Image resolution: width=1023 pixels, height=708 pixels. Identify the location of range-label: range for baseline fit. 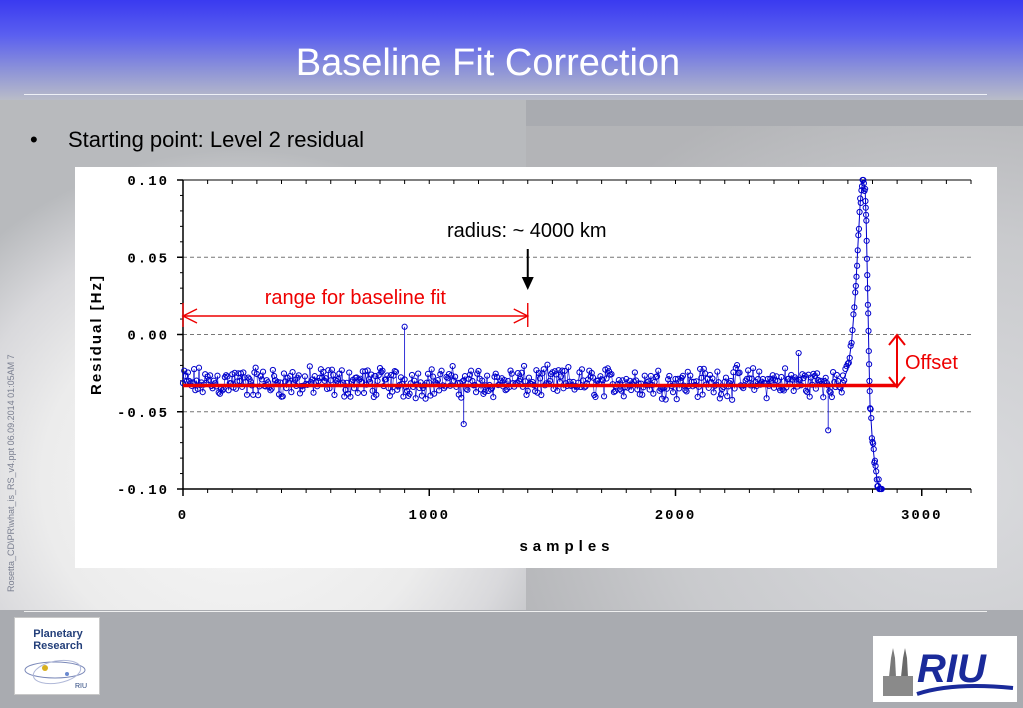
(356, 298).